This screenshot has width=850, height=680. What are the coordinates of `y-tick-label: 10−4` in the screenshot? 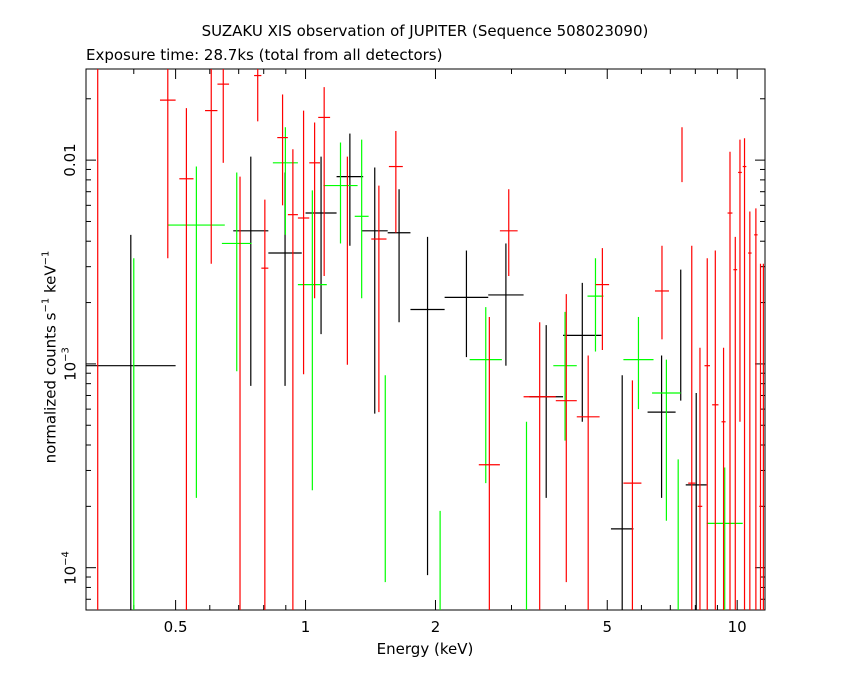 It's located at (70, 567).